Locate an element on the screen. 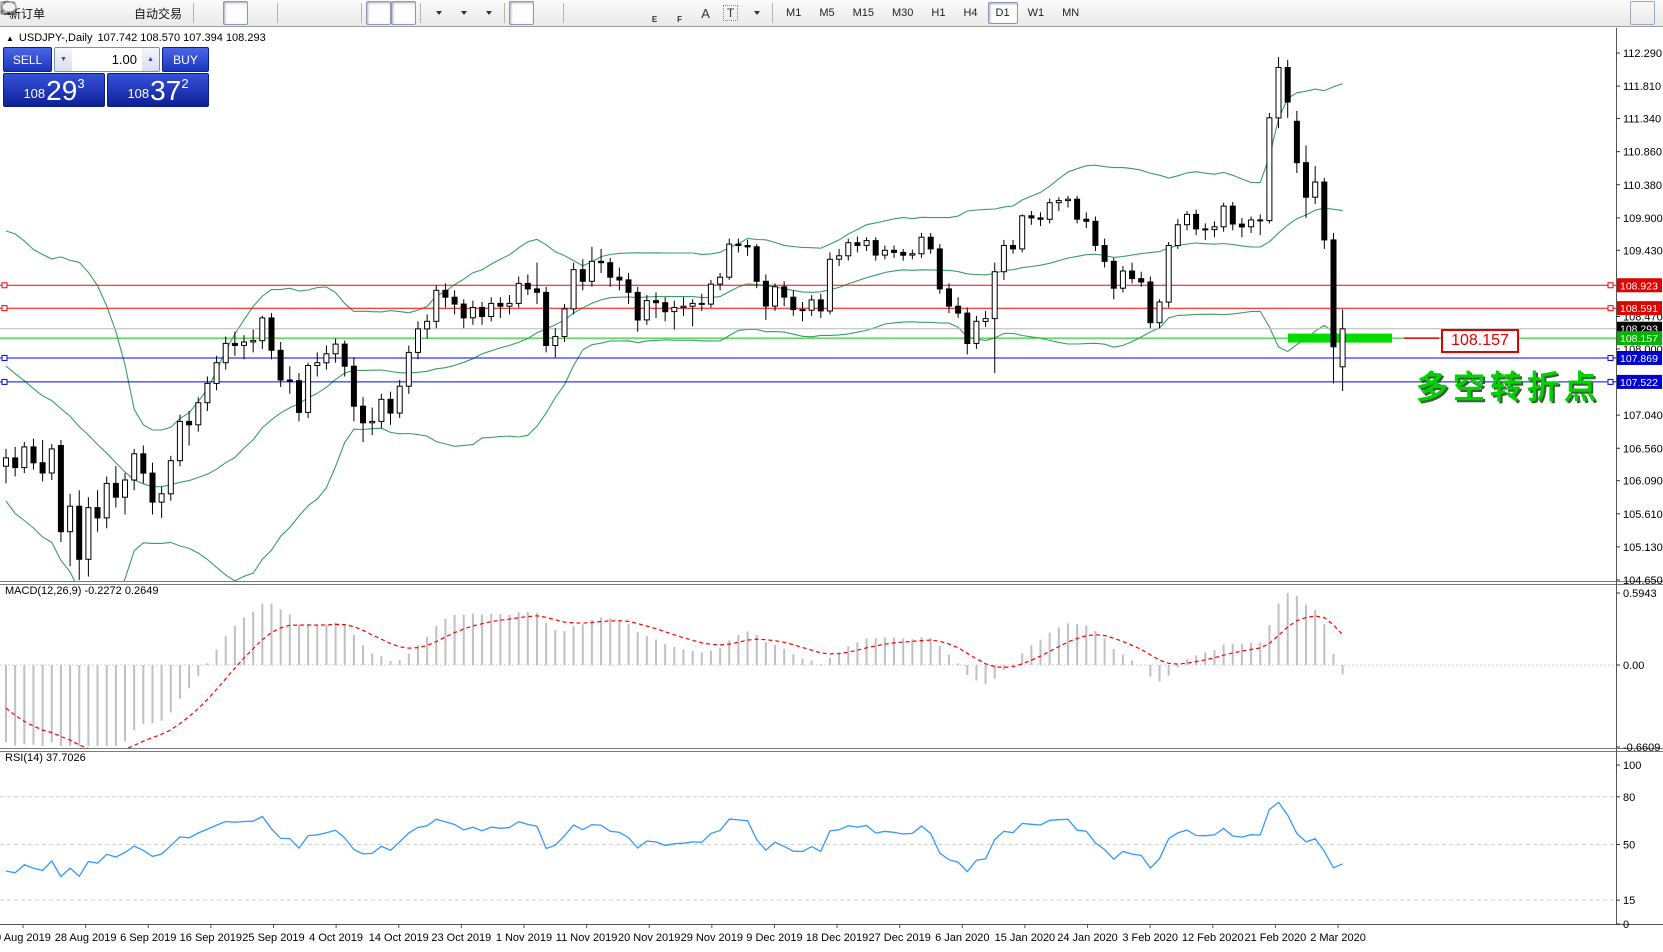  sell-price-prefix: 108 is located at coordinates (34, 93).